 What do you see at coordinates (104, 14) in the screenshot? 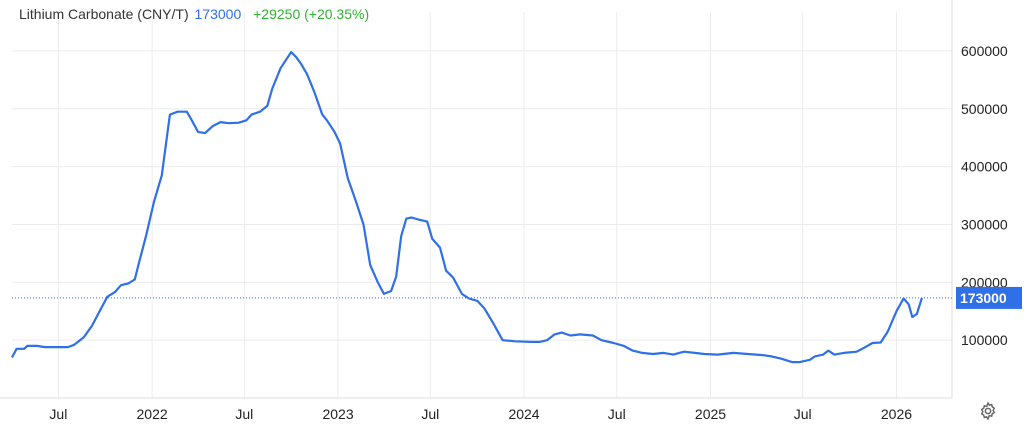
I see `instrument-name: Lithium Carbonate (CNY/T)` at bounding box center [104, 14].